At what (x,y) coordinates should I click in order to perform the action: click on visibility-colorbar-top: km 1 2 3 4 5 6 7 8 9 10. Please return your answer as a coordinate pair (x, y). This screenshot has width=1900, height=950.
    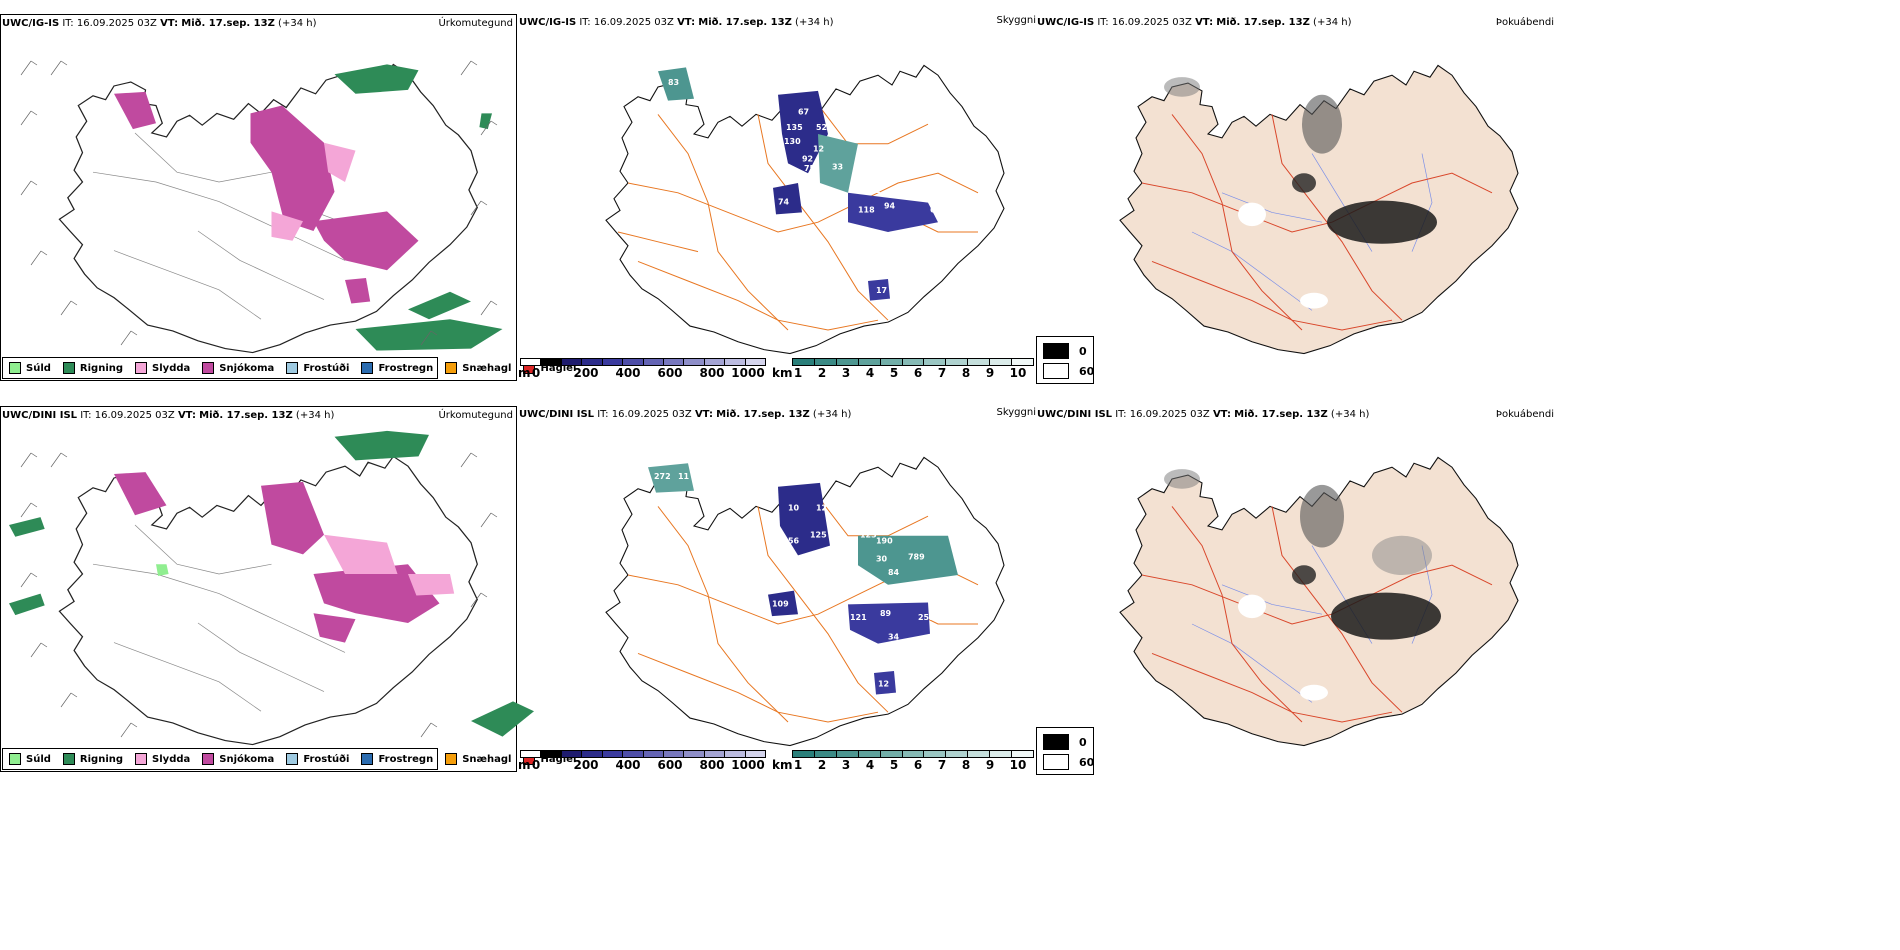
    Looking at the image, I should click on (903, 369).